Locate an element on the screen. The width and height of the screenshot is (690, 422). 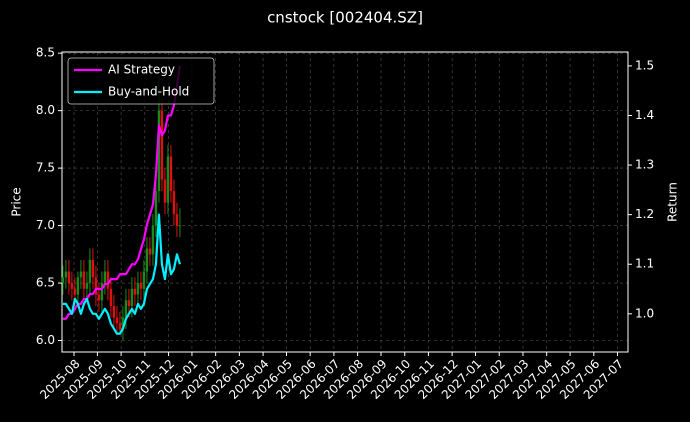
y-tick-label: 7.5 is located at coordinates (45, 168).